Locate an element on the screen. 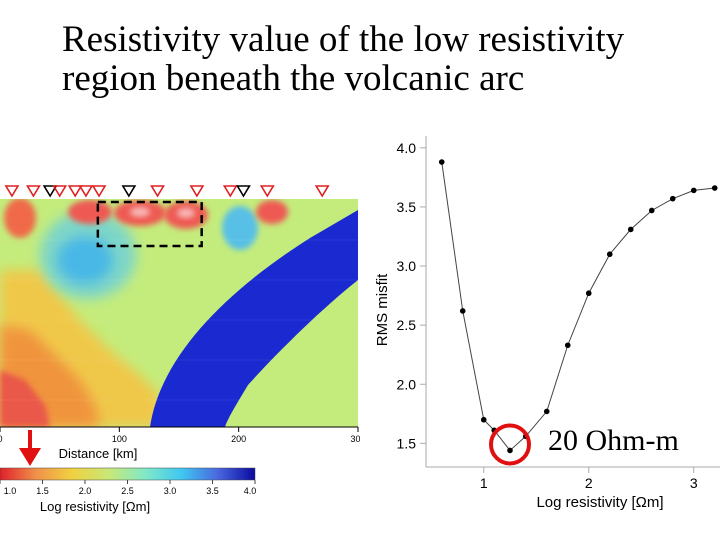 The width and height of the screenshot is (720, 540). station-markers is located at coordinates (167, 191).